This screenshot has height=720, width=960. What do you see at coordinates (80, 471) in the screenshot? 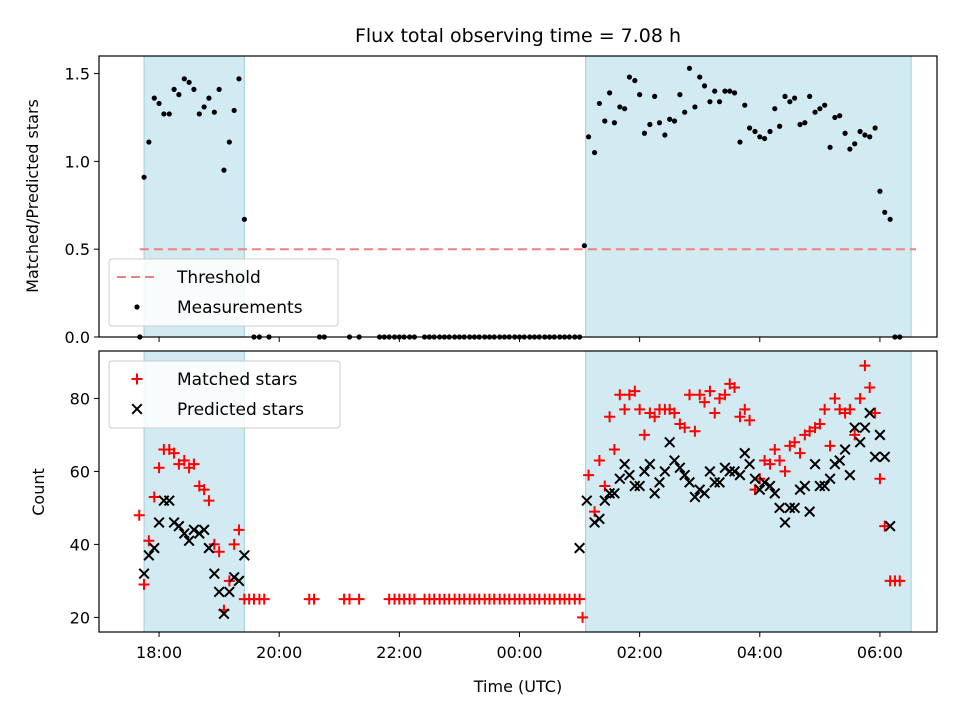
I see `y-tick-label: 60` at bounding box center [80, 471].